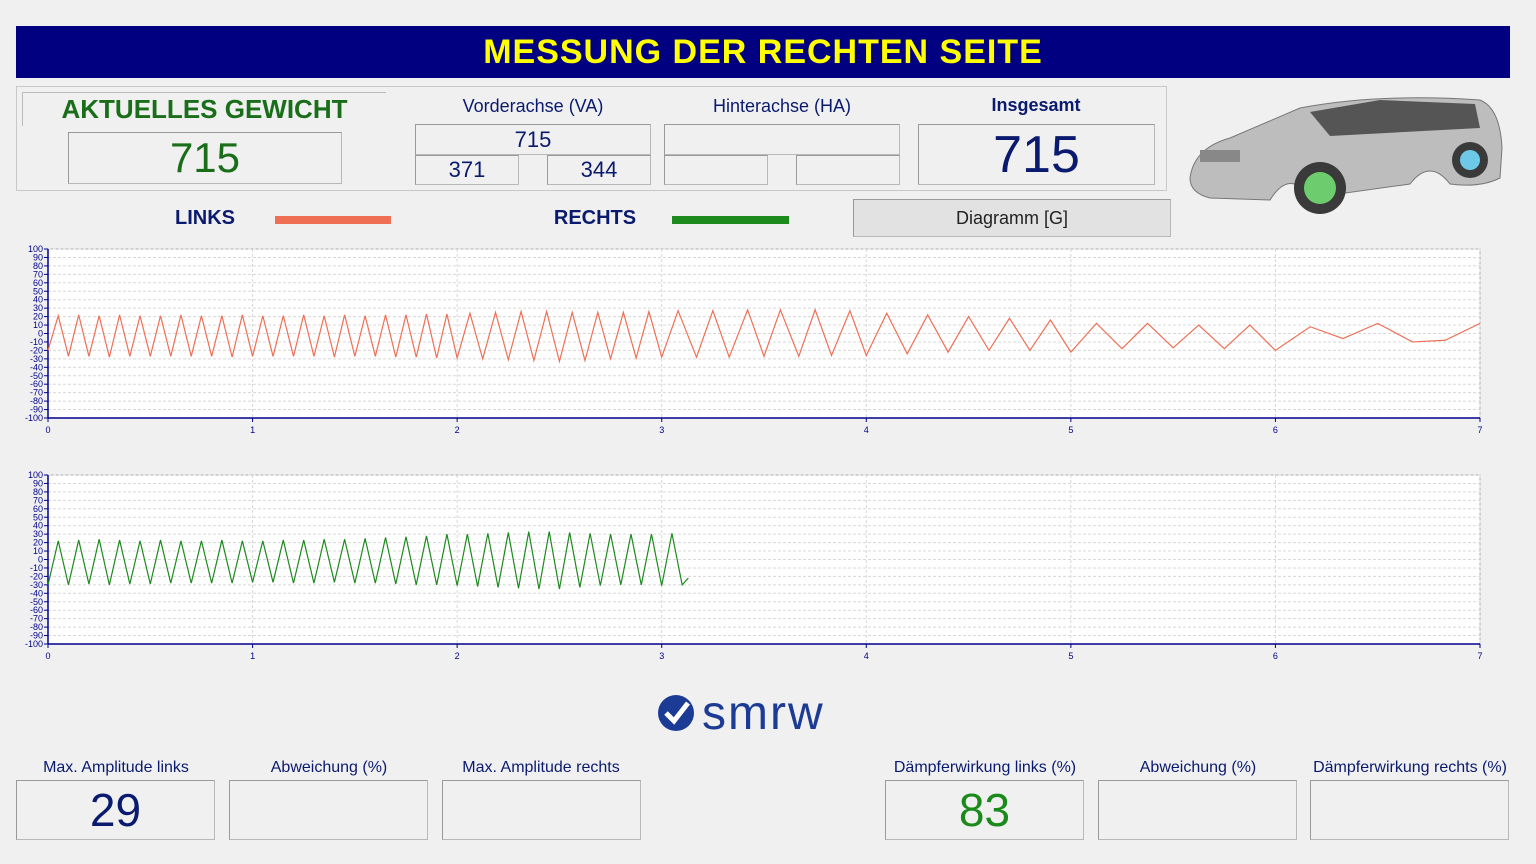 The image size is (1536, 864). I want to click on logo-icon, so click(676, 713).